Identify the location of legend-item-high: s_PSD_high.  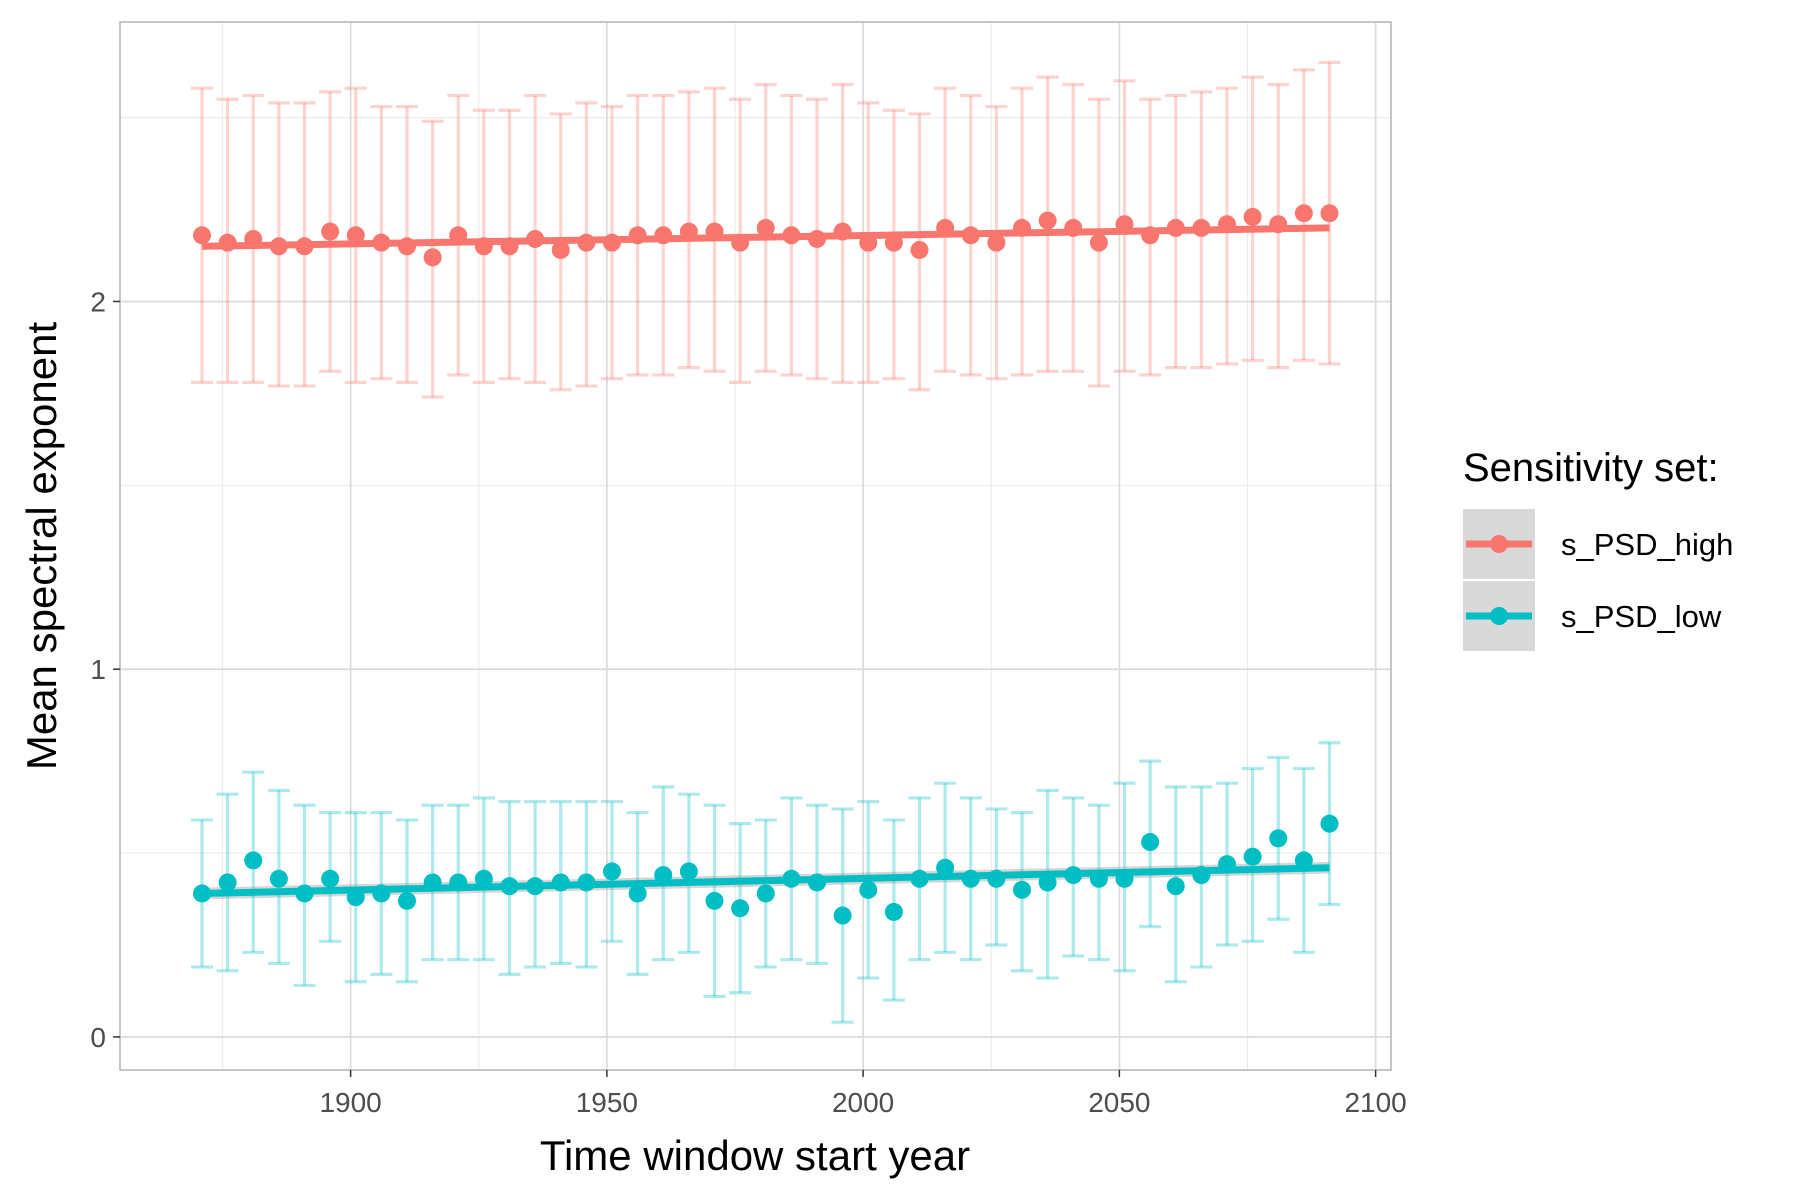
(1598, 544).